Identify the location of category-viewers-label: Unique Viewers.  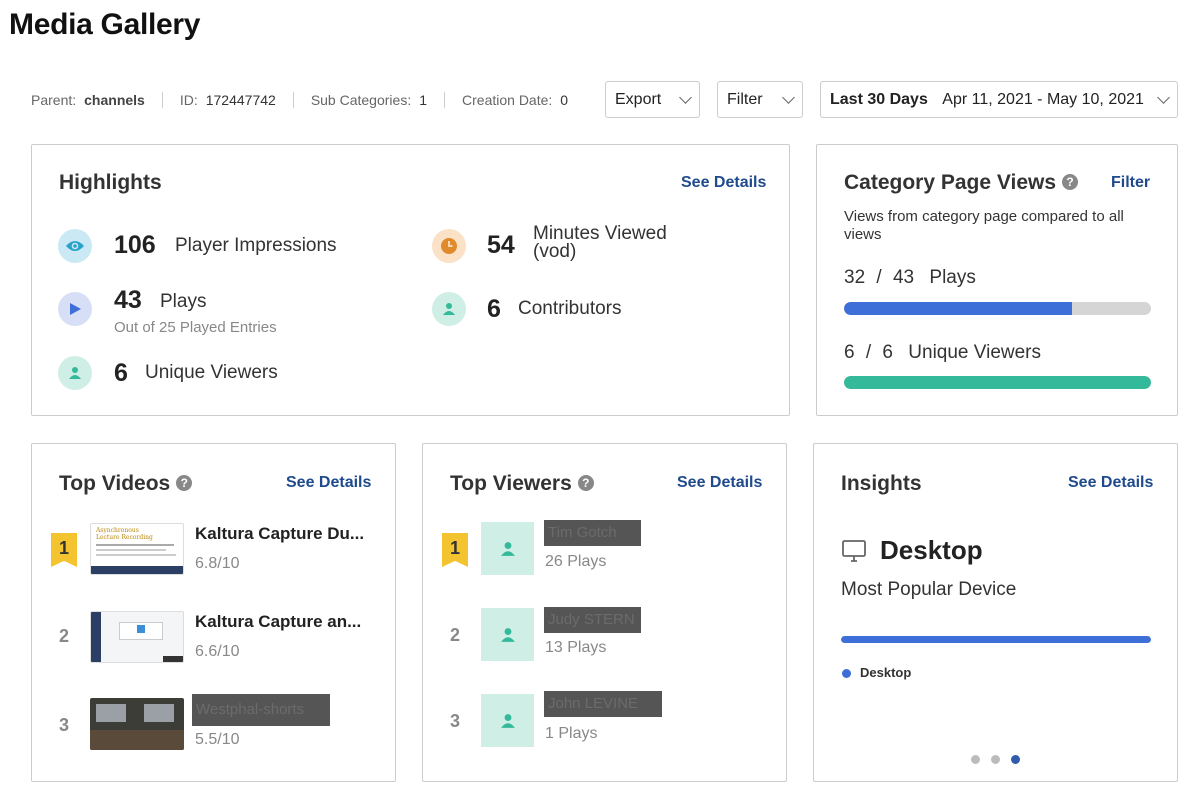
(975, 352).